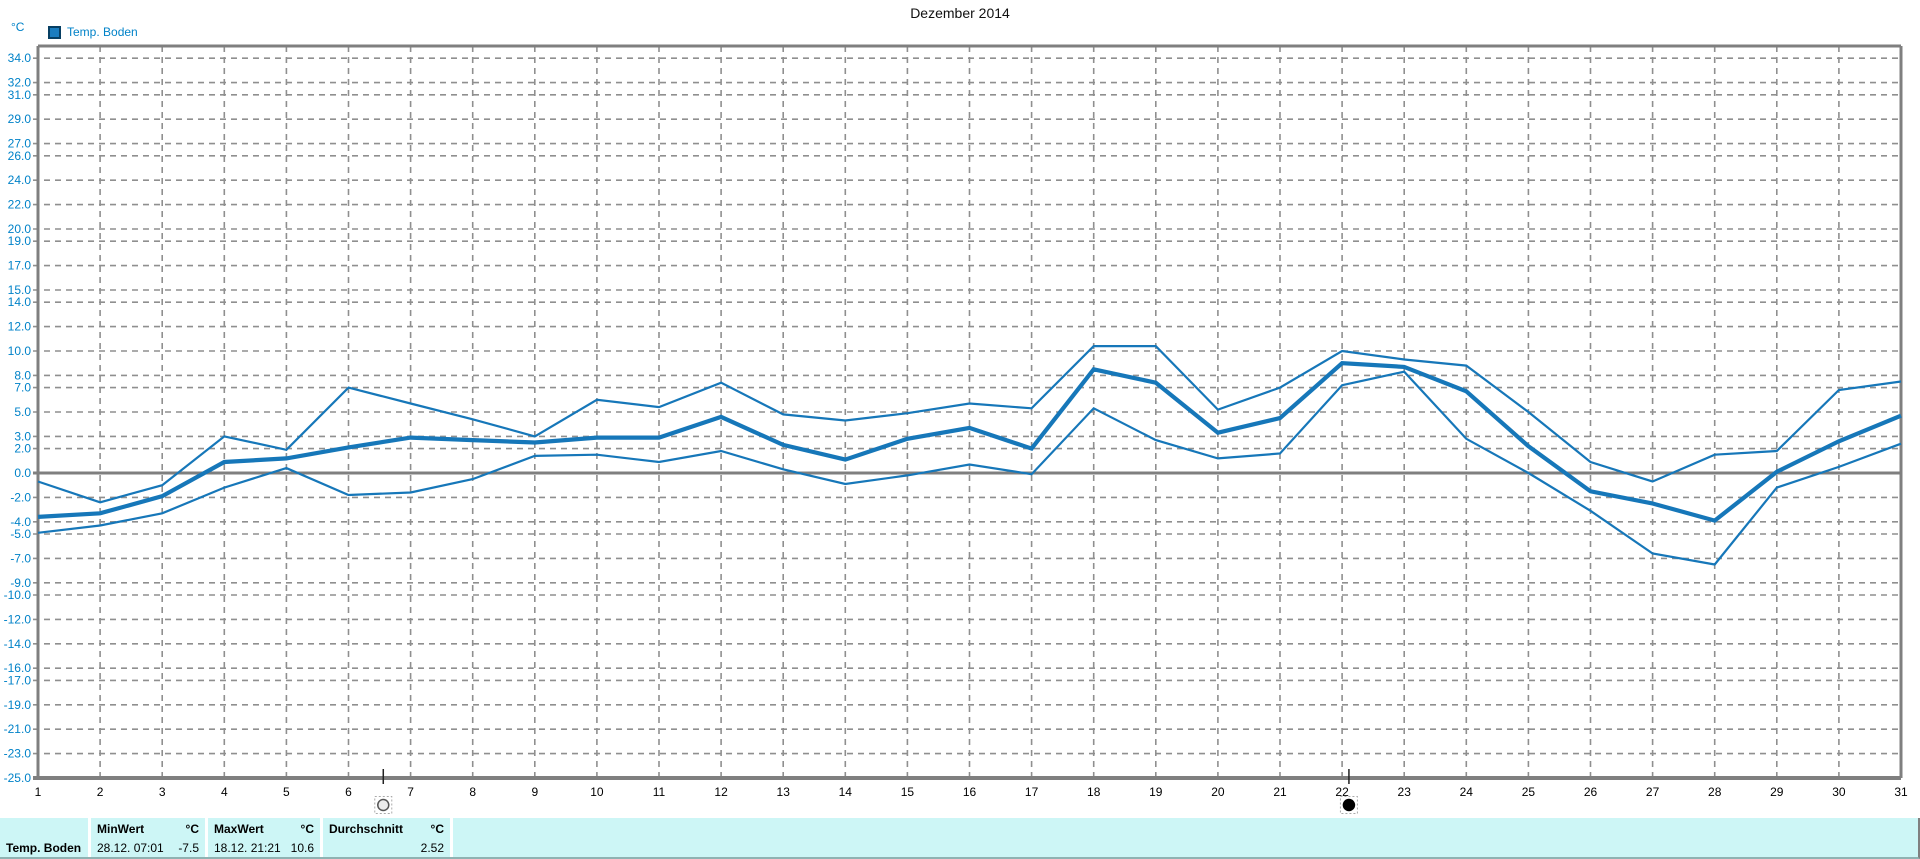  I want to click on svg-text: 0.0, so click(22, 473).